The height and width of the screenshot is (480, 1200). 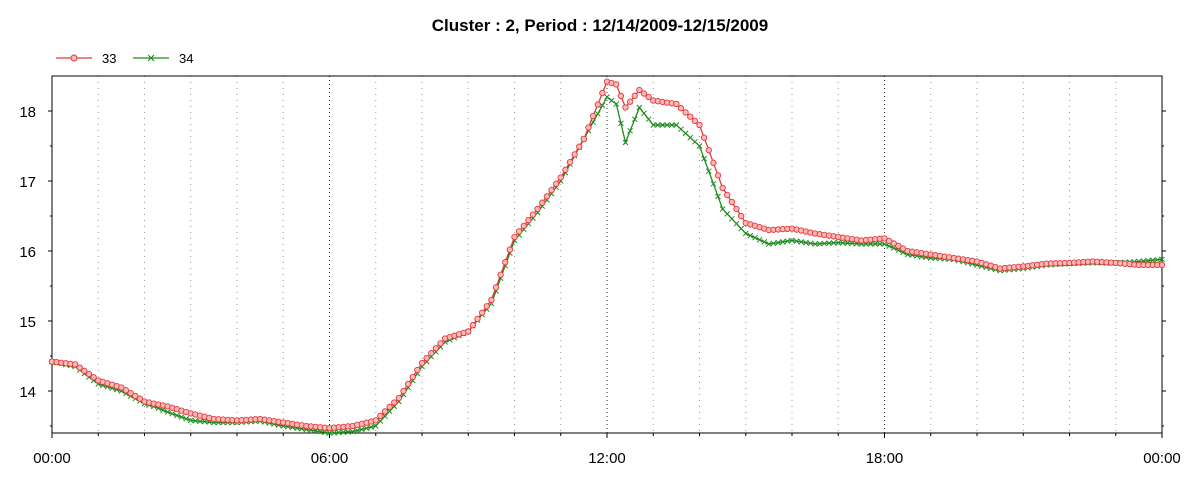 I want to click on legend-label: 33, so click(x=109, y=58).